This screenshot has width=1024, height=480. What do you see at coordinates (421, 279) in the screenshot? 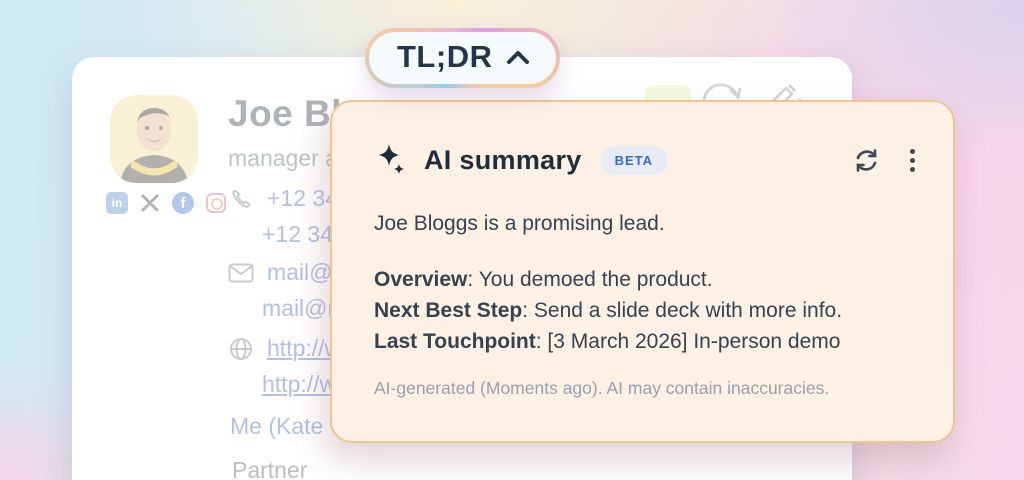
I see `summary-item-label: Overview` at bounding box center [421, 279].